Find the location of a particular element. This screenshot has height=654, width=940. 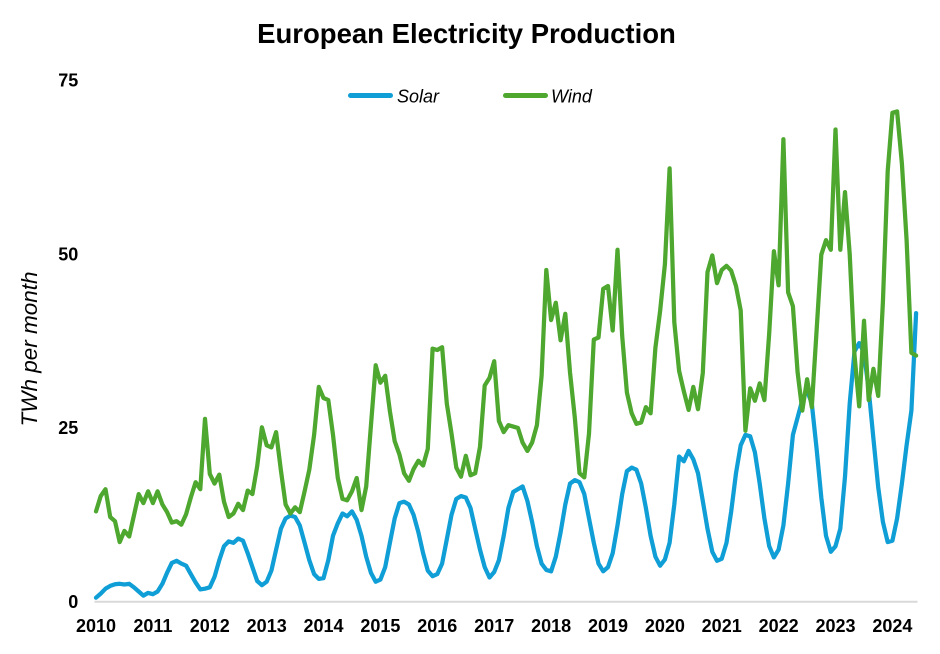

svg-text: 2011 is located at coordinates (152, 626).